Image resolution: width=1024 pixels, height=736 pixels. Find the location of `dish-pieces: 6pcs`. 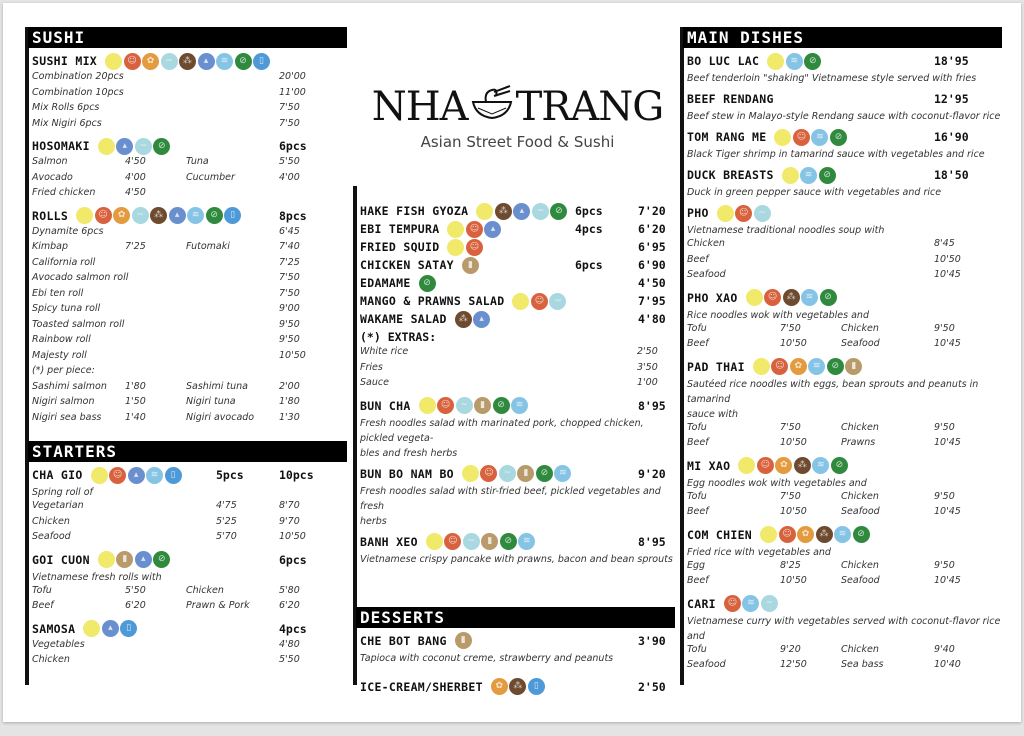

dish-pieces: 6pcs is located at coordinates (293, 559).